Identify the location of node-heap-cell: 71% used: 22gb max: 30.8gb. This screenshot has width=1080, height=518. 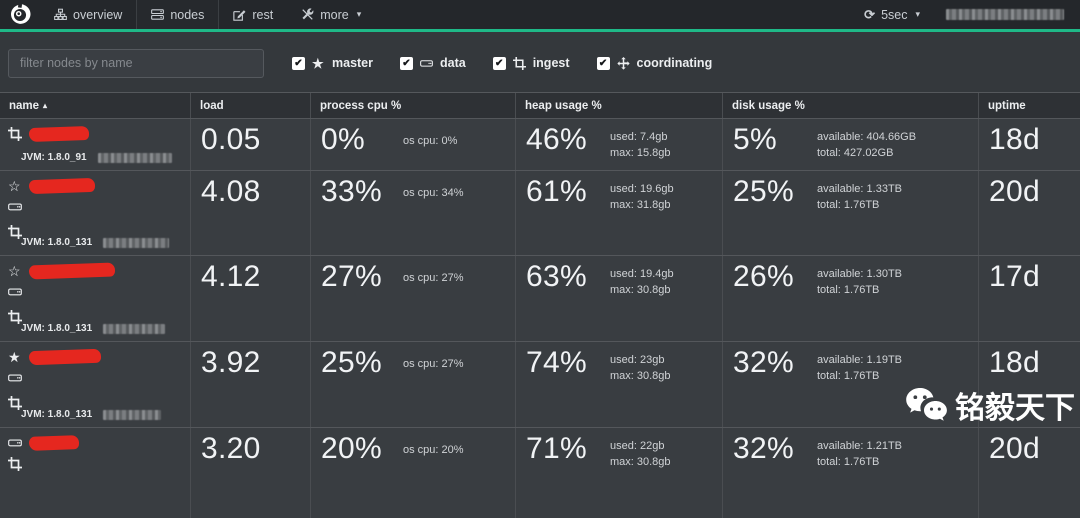
(618, 473).